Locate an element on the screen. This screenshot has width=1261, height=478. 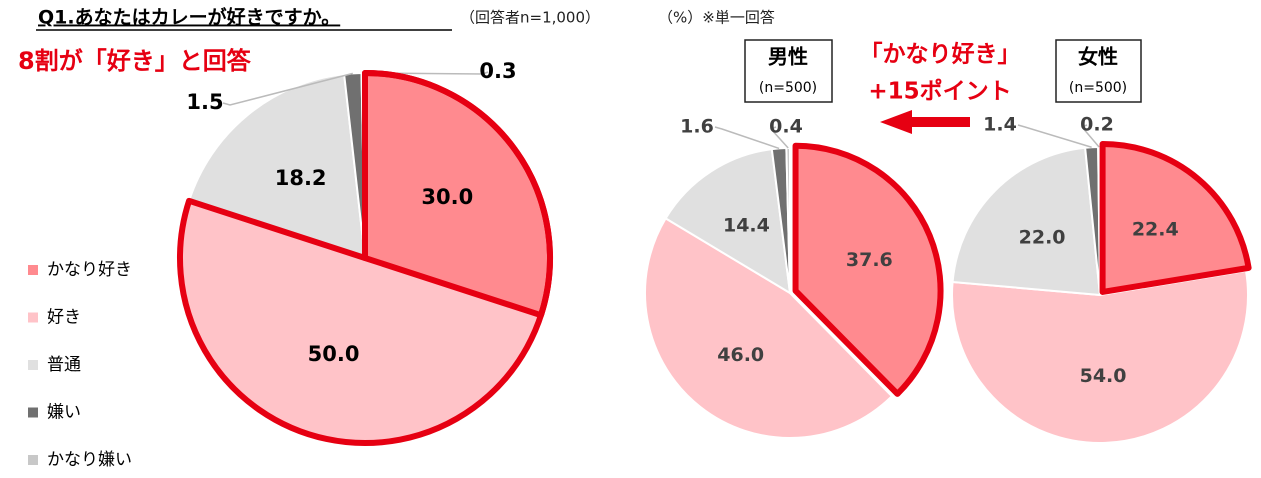
chart-subtitle: （回答者n=1,000） is located at coordinates (530, 18).